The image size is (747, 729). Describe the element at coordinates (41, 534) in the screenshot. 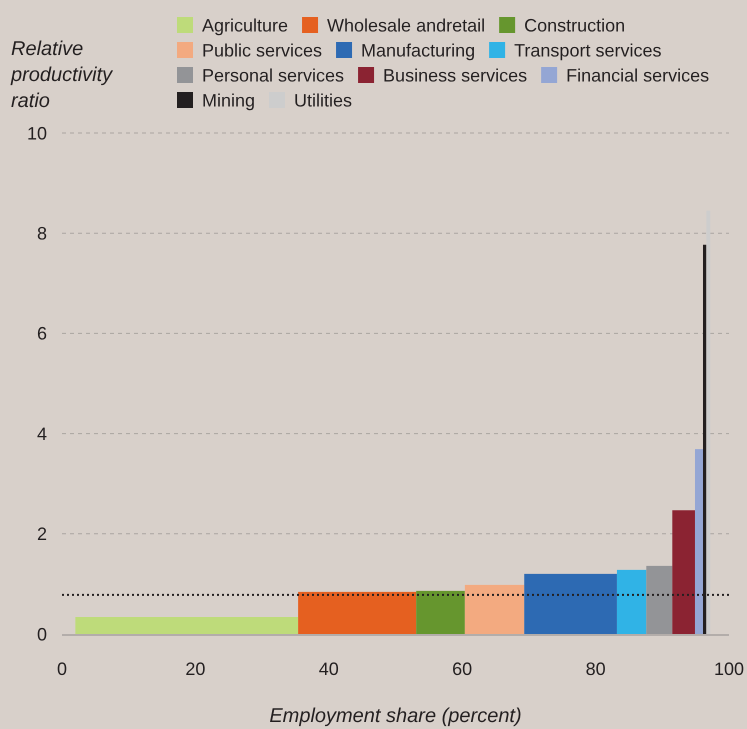

I see `y-tick-label: 2` at that location.